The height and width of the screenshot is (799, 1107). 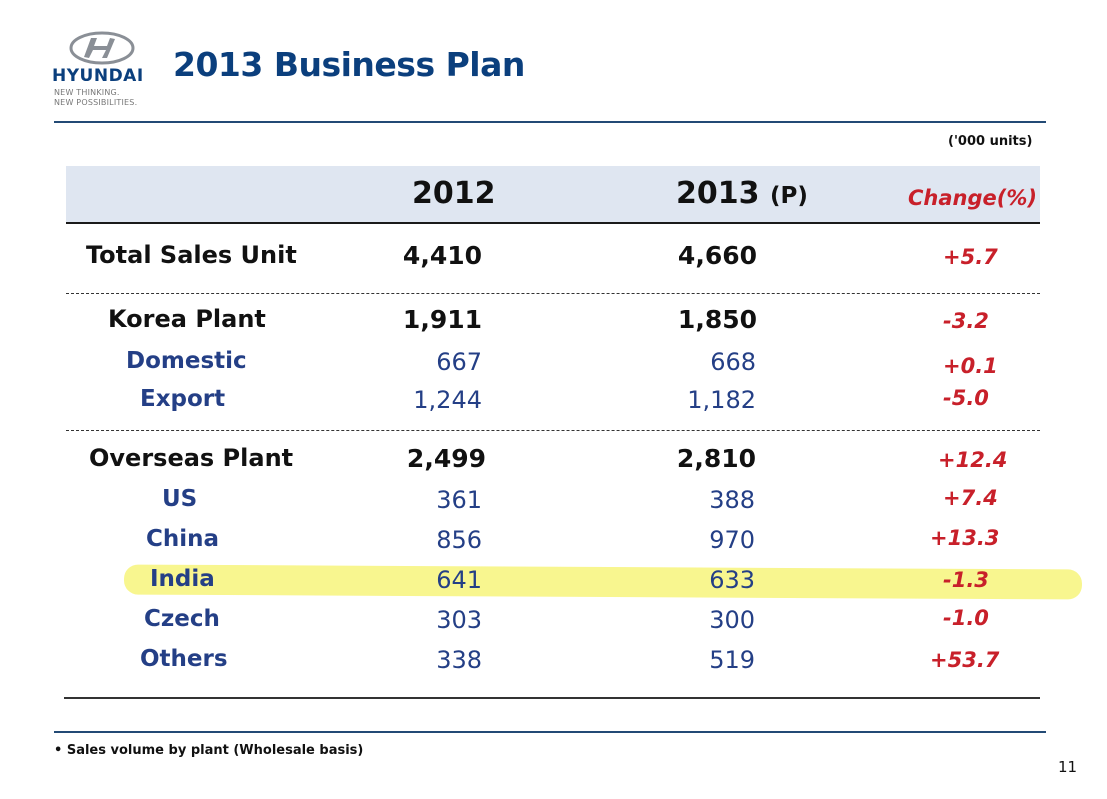 What do you see at coordinates (732, 500) in the screenshot?
I see `value-2013: 388` at bounding box center [732, 500].